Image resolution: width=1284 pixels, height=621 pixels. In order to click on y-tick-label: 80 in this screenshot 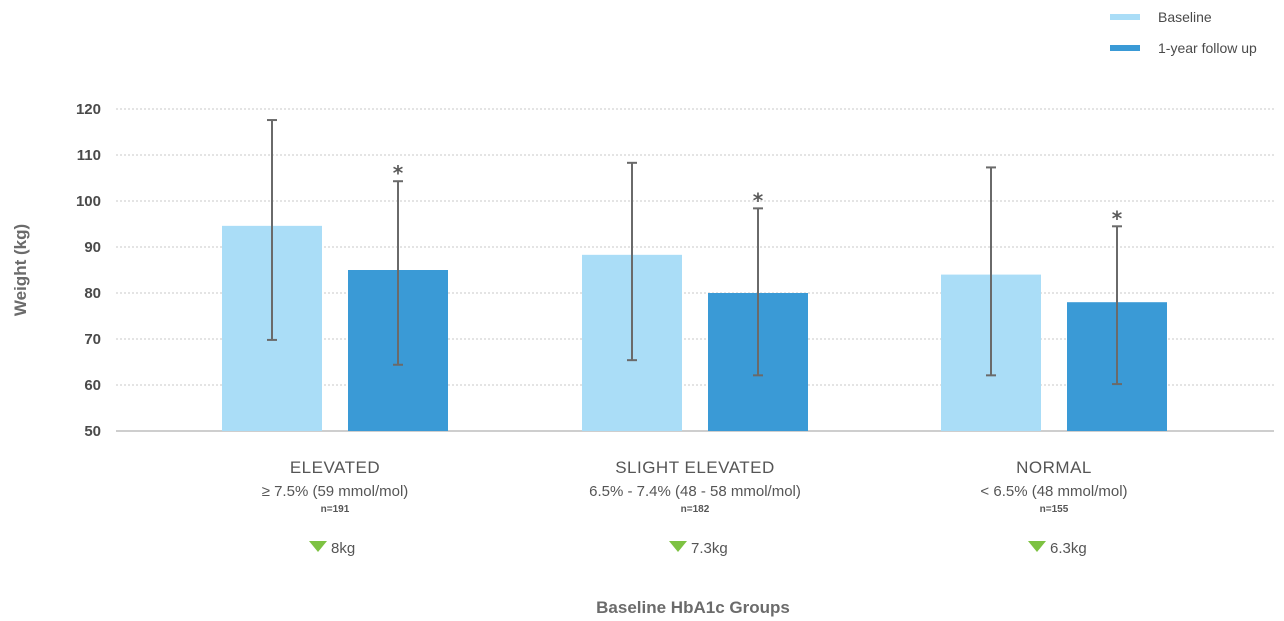, I will do `click(92, 293)`.